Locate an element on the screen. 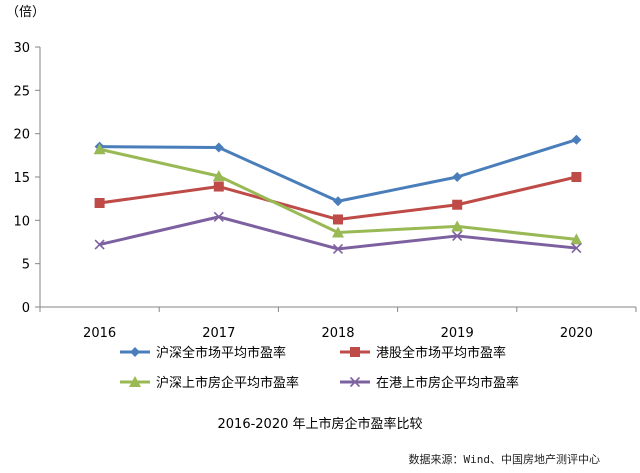 The image size is (640, 473). y-axis: 0 5 10 15 20 25 30 is located at coordinates (27, 178).